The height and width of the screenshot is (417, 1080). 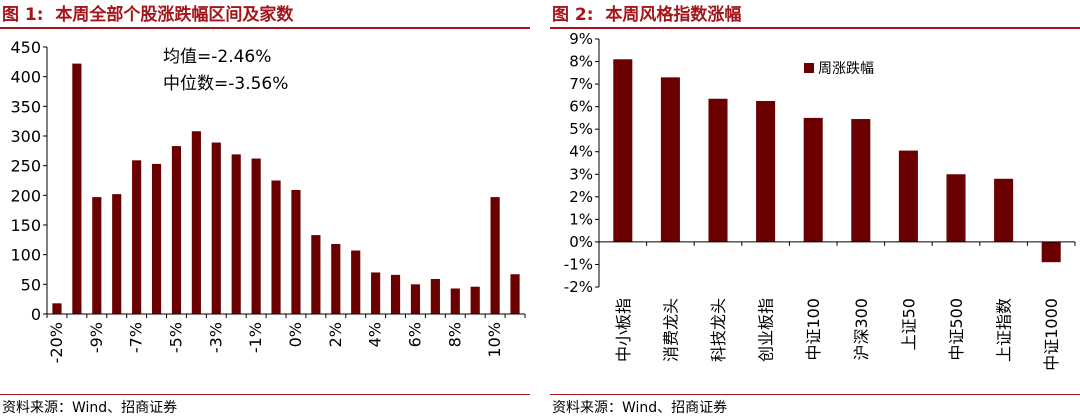 I want to click on y-tick-label: 8%, so click(x=581, y=62).